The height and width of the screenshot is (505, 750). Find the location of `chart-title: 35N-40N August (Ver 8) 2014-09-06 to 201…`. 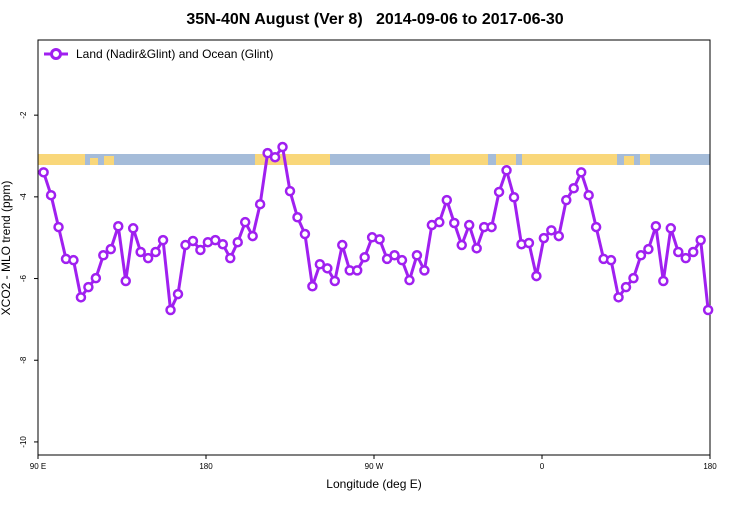

chart-title: 35N-40N August (Ver 8) 2014-09-06 to 201… is located at coordinates (374, 19).